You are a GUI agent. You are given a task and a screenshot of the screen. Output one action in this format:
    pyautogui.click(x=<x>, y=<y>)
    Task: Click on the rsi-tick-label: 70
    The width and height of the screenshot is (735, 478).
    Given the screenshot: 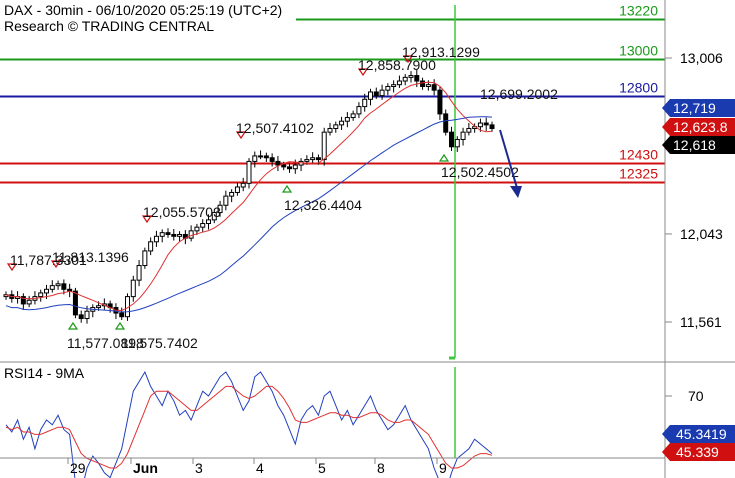 What is the action you would take?
    pyautogui.click(x=696, y=396)
    